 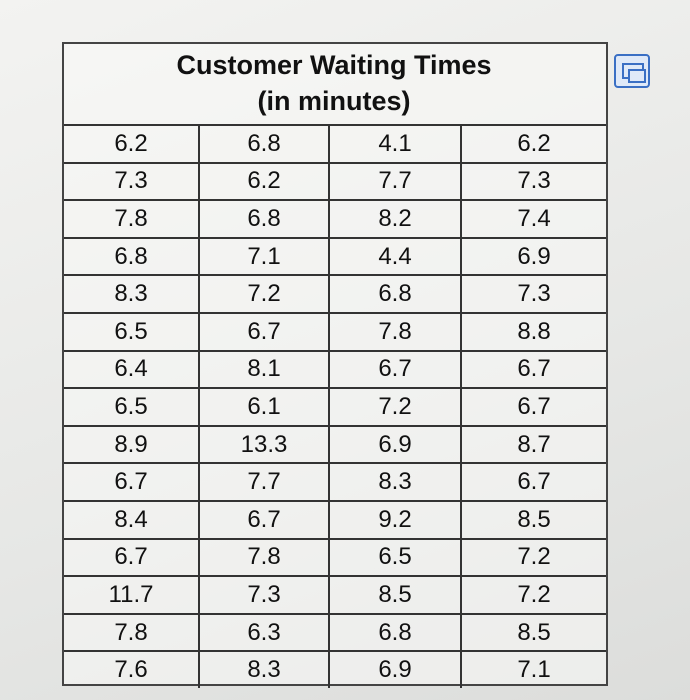 I want to click on table-cell: 8.7, so click(x=533, y=444).